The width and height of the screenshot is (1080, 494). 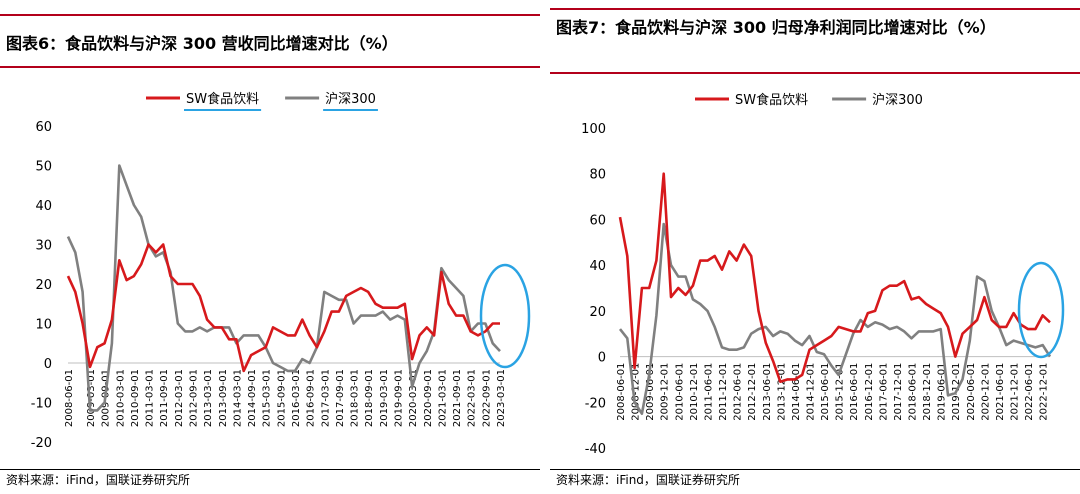 I want to click on x-tick-label: 2014-09-01, so click(x=252, y=398).